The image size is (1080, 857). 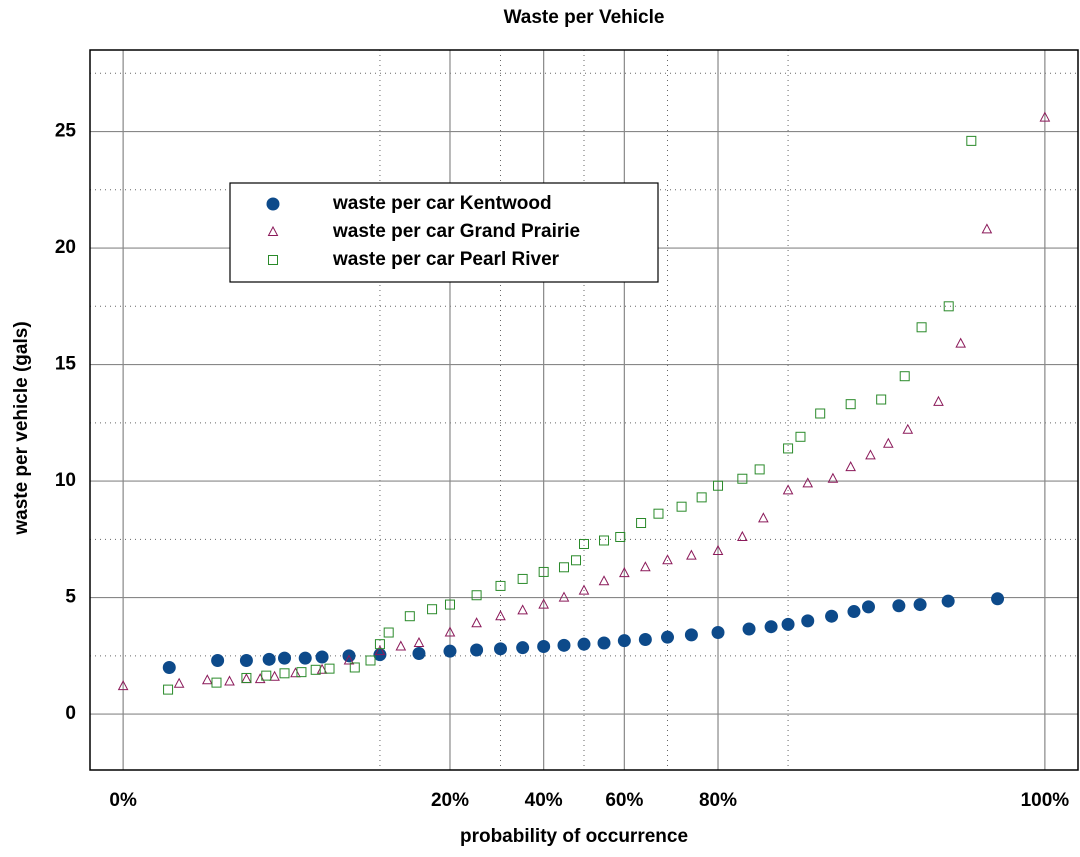 I want to click on x-tick-label: 20%, so click(x=450, y=800).